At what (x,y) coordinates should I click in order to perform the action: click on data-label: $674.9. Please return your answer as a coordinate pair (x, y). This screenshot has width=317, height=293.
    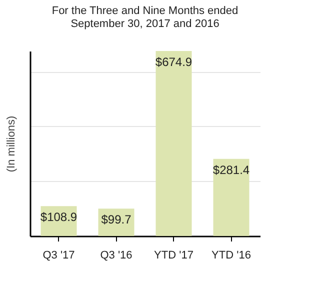
    Looking at the image, I should click on (173, 62).